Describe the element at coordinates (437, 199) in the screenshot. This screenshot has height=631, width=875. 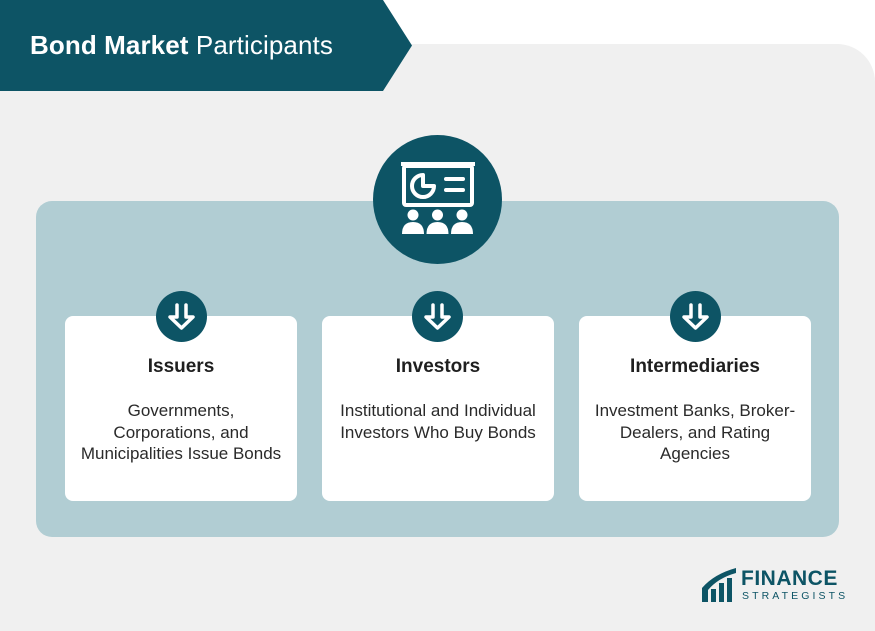
I see `presentation-audience-icon` at that location.